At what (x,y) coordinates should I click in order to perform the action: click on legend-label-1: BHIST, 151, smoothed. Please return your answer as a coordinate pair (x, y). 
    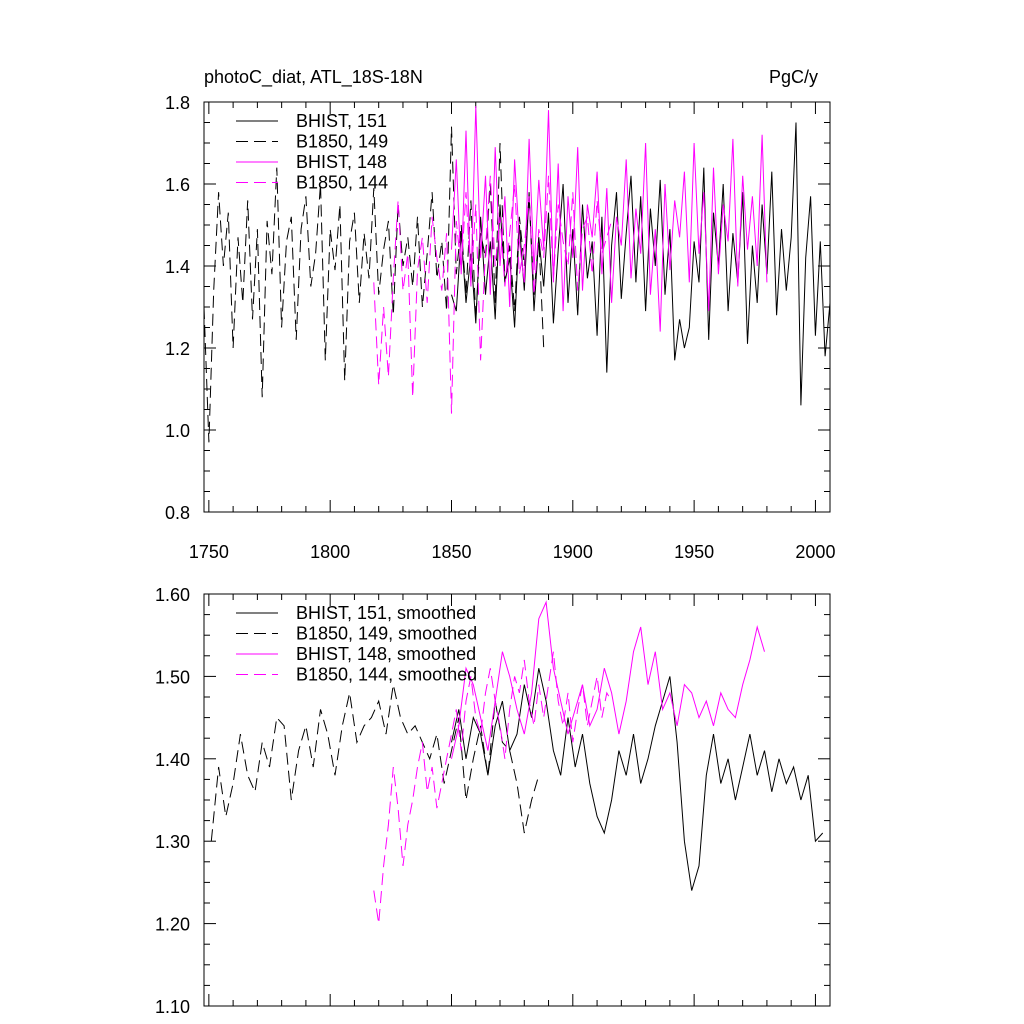
    Looking at the image, I should click on (386, 613).